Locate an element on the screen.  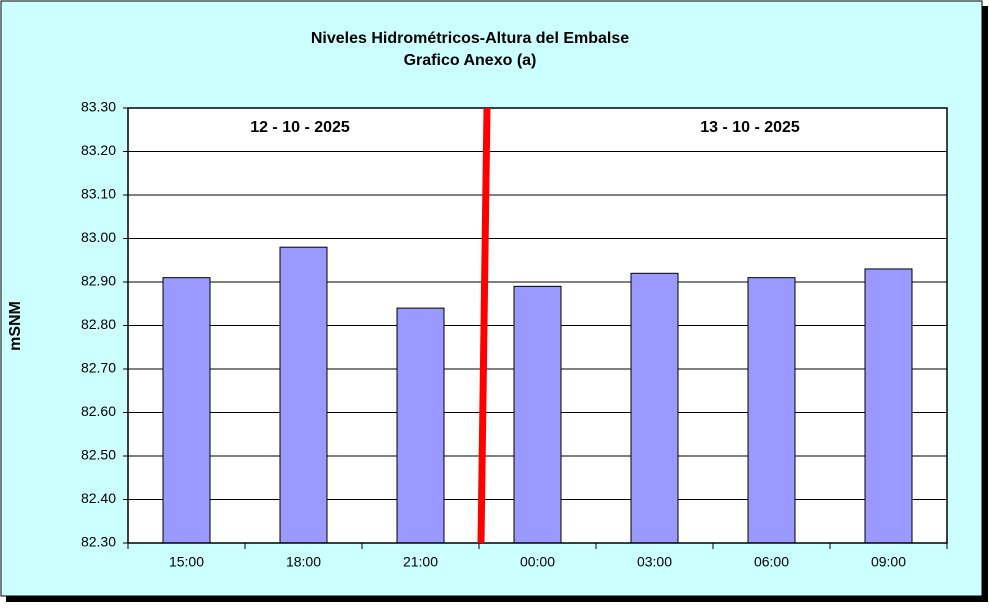
x-tick-label: 15:00 is located at coordinates (186, 562).